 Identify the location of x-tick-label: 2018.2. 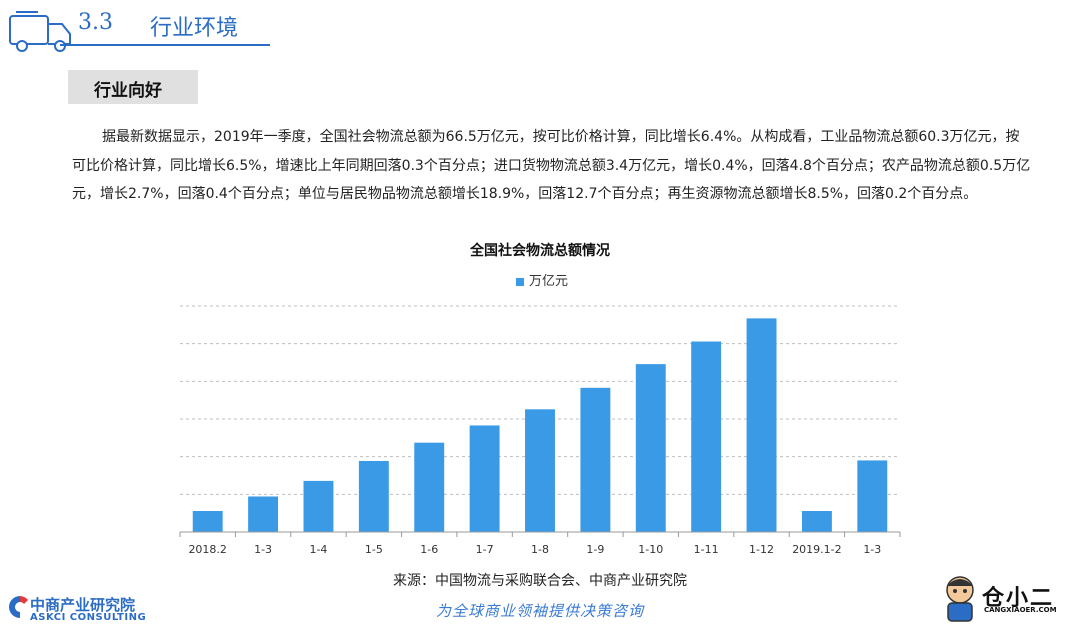
(207, 549).